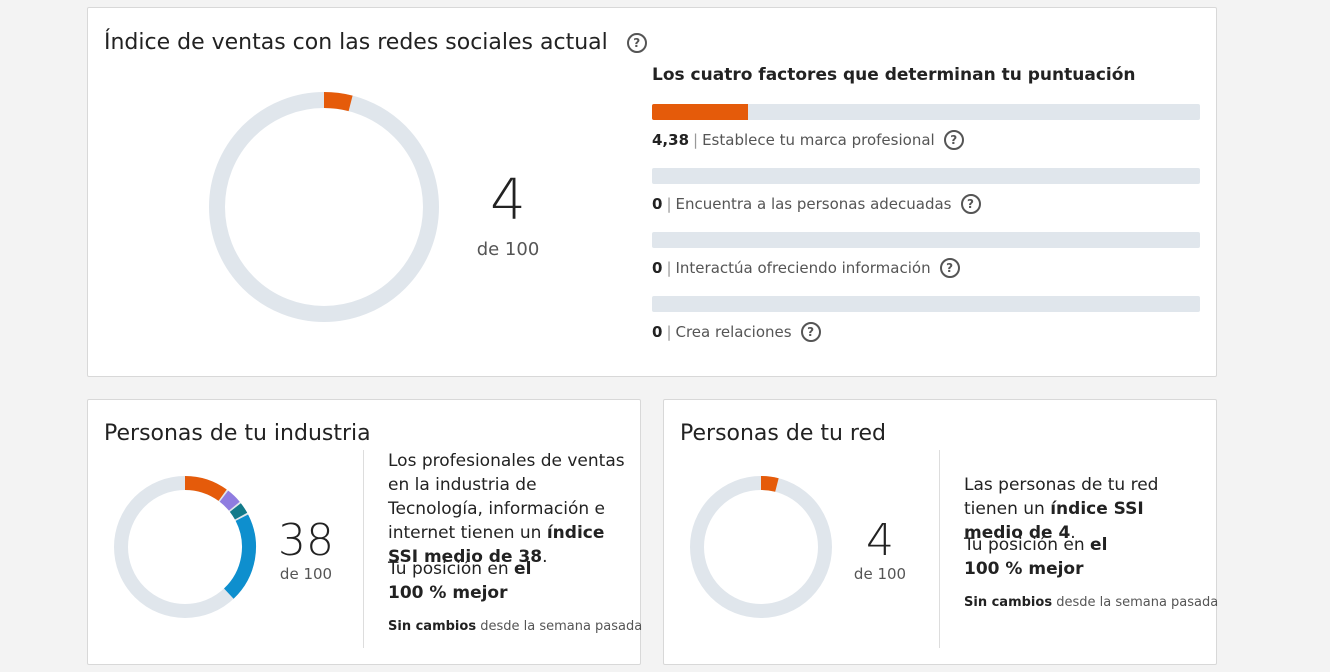 The width and height of the screenshot is (1330, 672). I want to click on industry-donut, so click(185, 547).